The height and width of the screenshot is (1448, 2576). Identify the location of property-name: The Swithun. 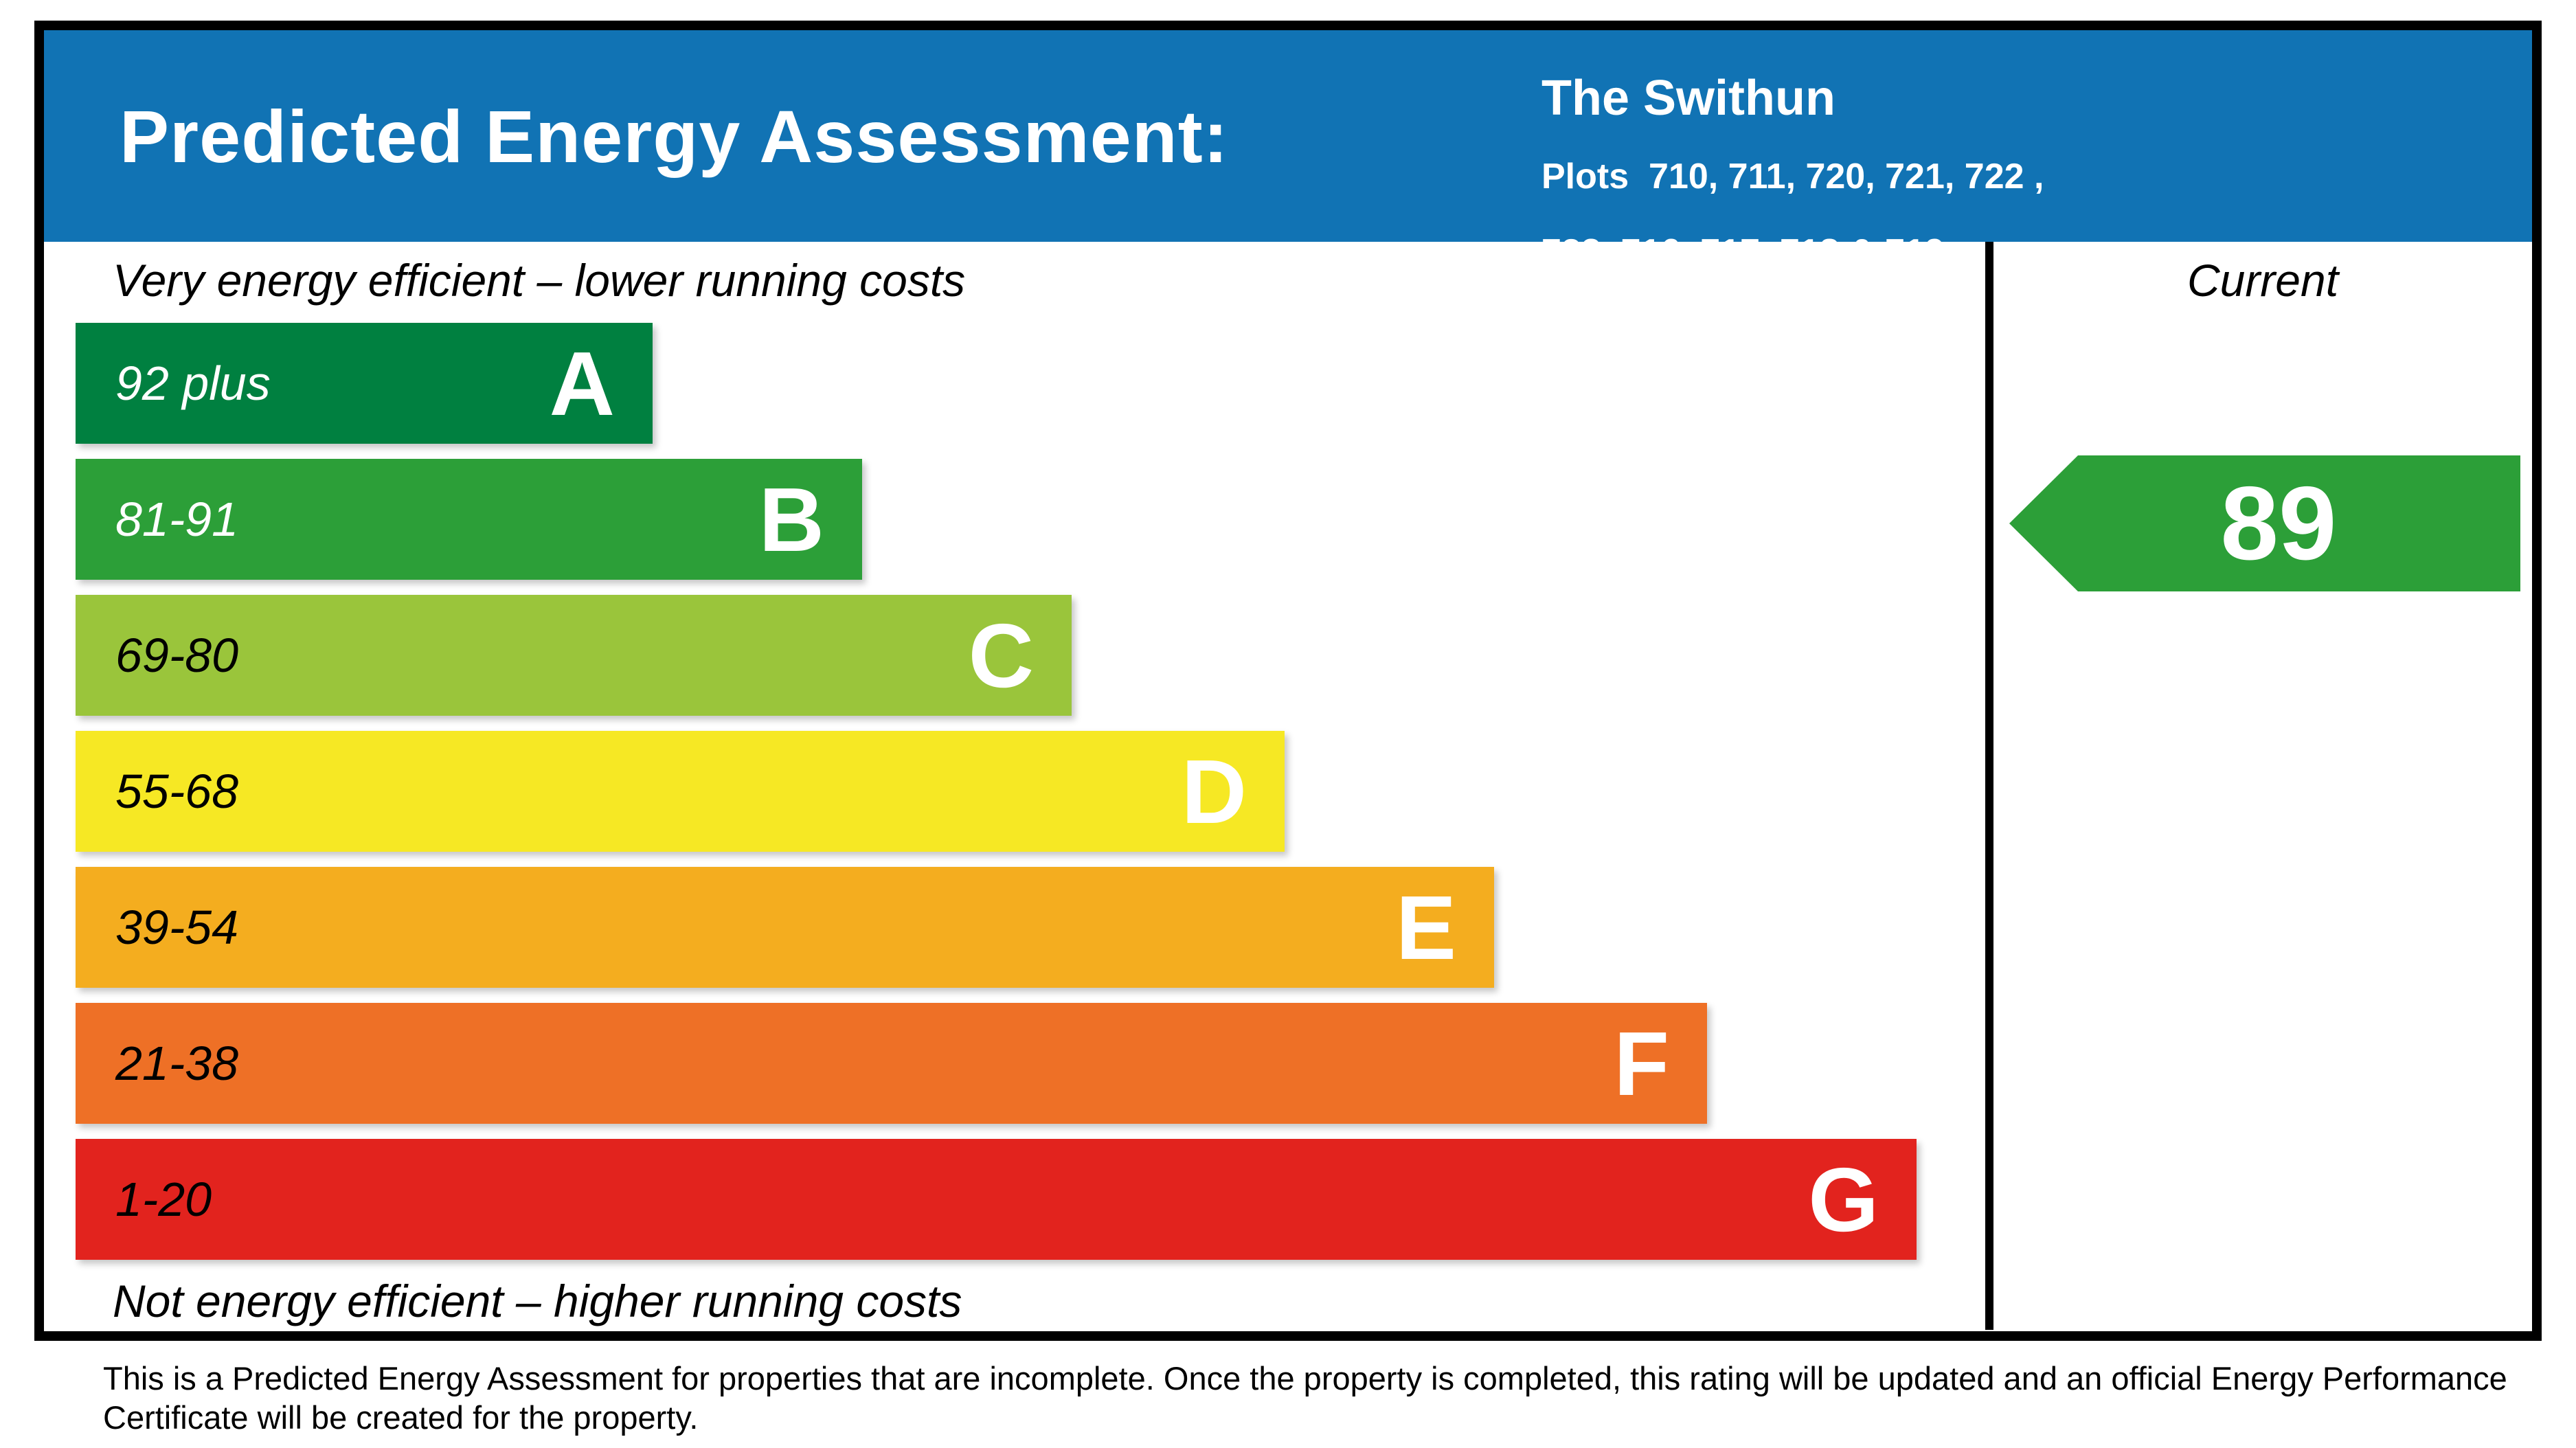
(1688, 98).